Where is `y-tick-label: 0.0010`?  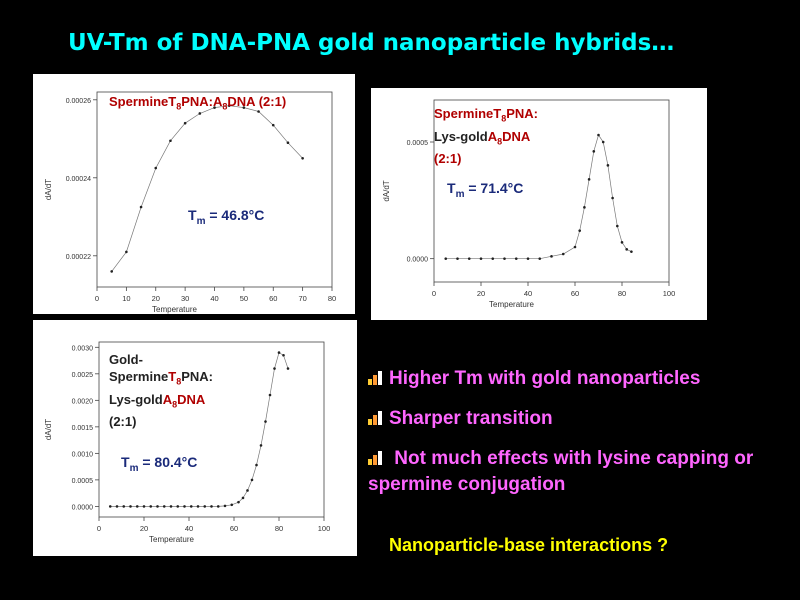 y-tick-label: 0.0010 is located at coordinates (83, 454).